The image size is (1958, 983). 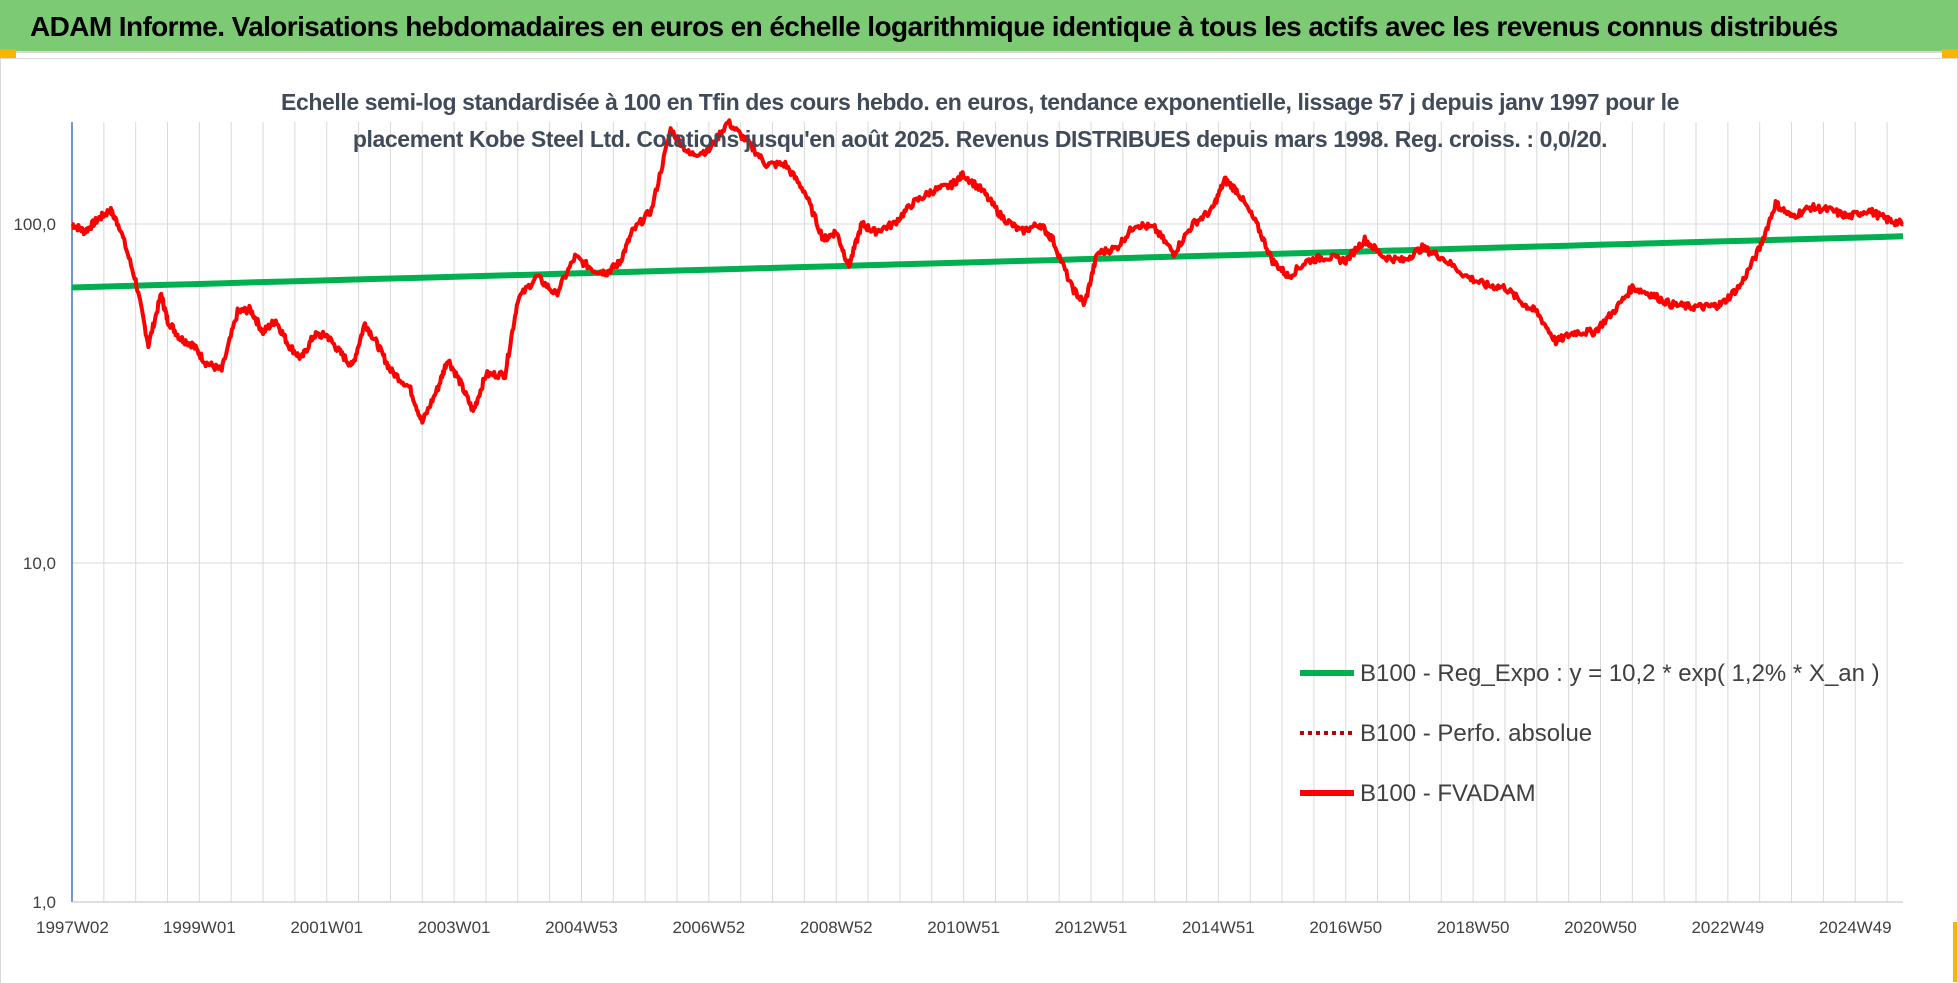 What do you see at coordinates (326, 927) in the screenshot?
I see `x-tick-label: 2001W01` at bounding box center [326, 927].